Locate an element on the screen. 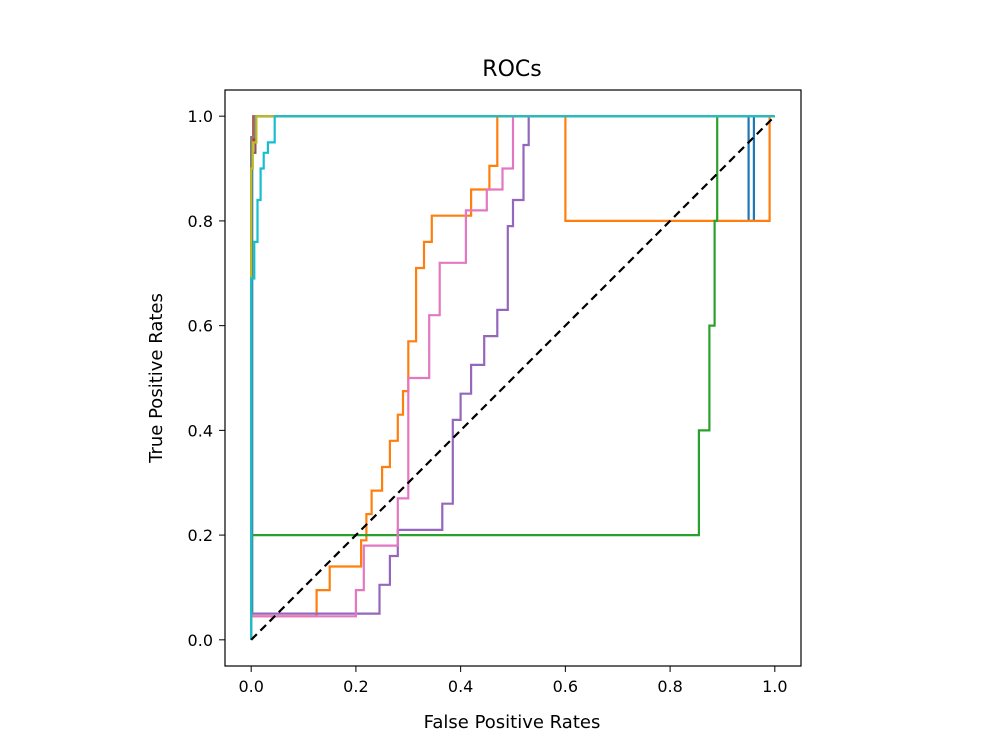 This screenshot has height=750, width=1000. y-tick-label: 0.4 is located at coordinates (200, 430).